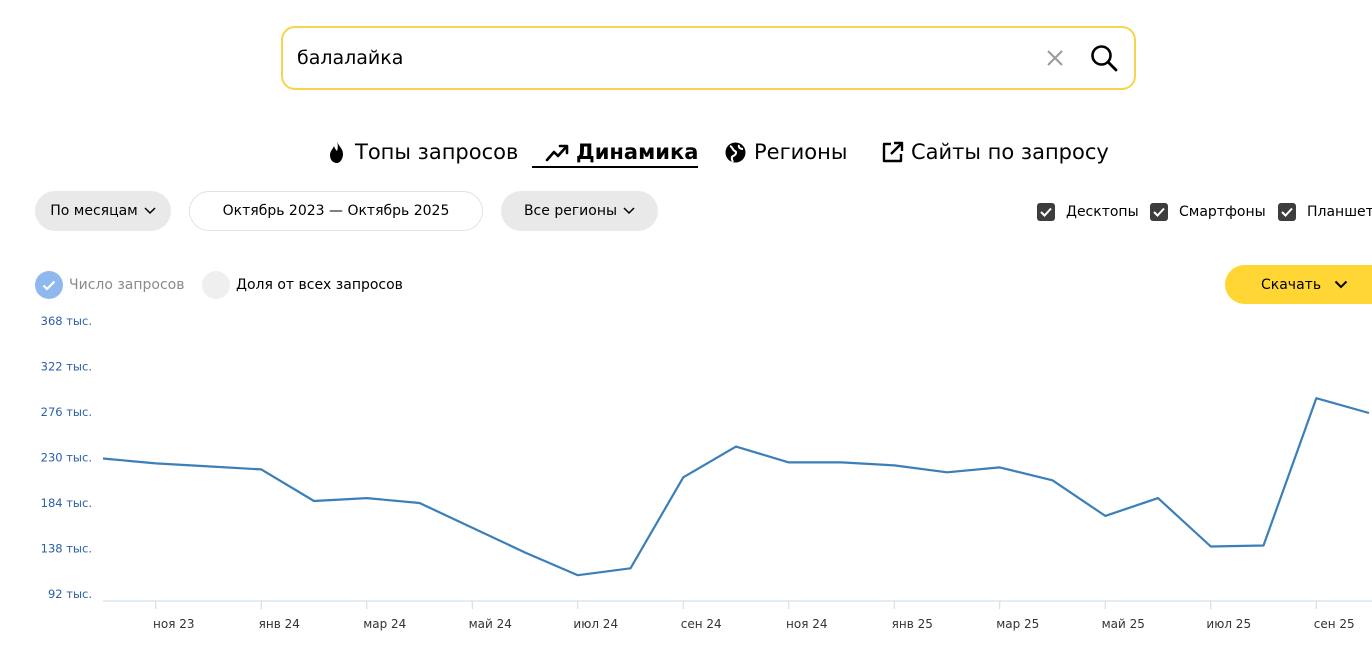 Image resolution: width=1372 pixels, height=646 pixels. What do you see at coordinates (801, 152) in the screenshot?
I see `tab-label: Регионы` at bounding box center [801, 152].